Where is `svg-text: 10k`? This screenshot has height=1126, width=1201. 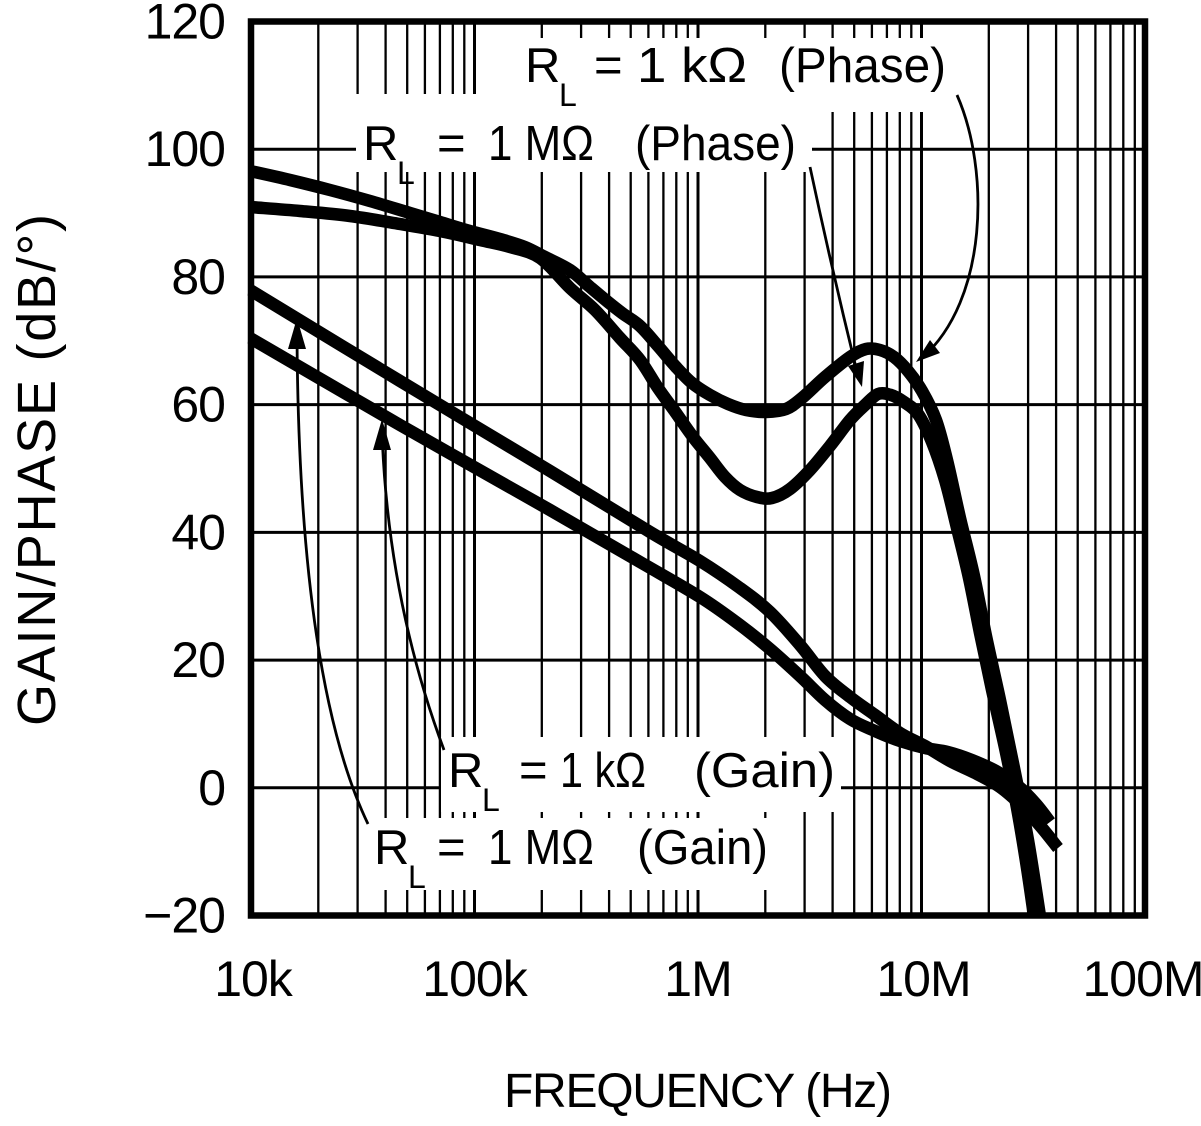 svg-text: 10k is located at coordinates (254, 979).